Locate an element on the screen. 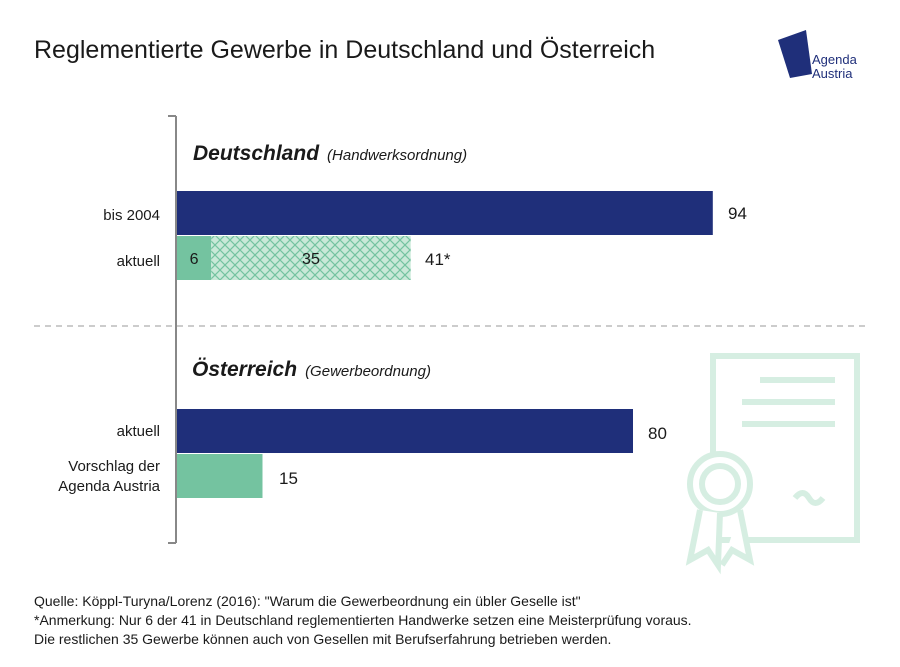 The width and height of the screenshot is (900, 667). group-subtitle: (Handwerksordnung) is located at coordinates (397, 155).